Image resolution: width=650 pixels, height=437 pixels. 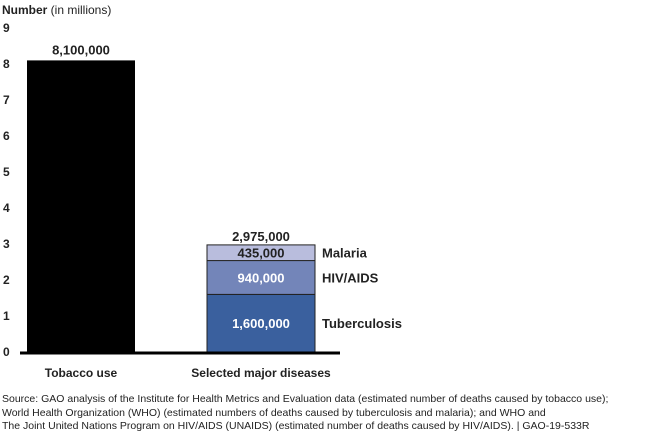 I want to click on data-label-segment: 435,000, so click(x=261, y=253).